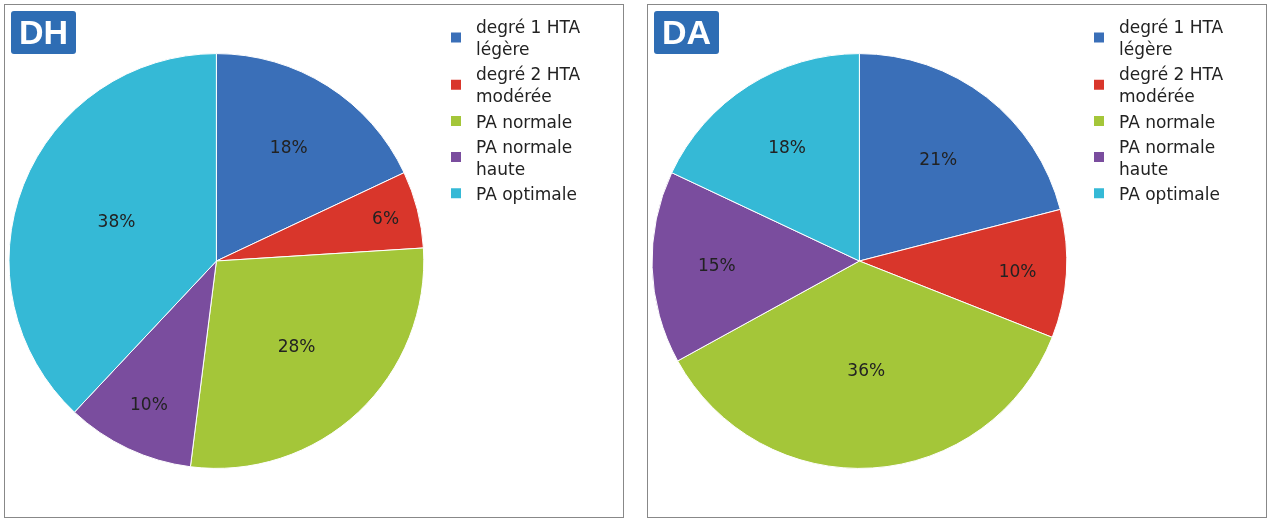  Describe the element at coordinates (716, 265) in the screenshot. I see `data-label: 15%` at that location.